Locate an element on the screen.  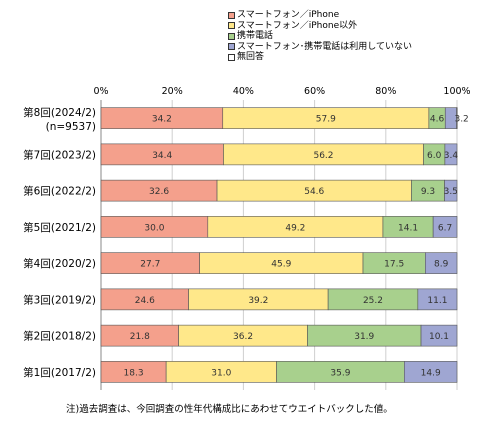
data-label: 3.2 is located at coordinates (461, 120).